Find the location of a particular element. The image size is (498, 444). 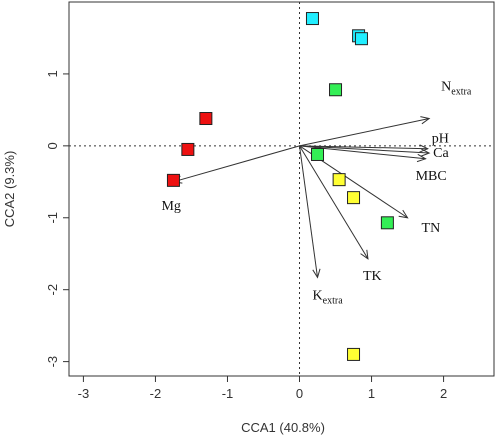

vector-mbc-label: MBC is located at coordinates (431, 176).